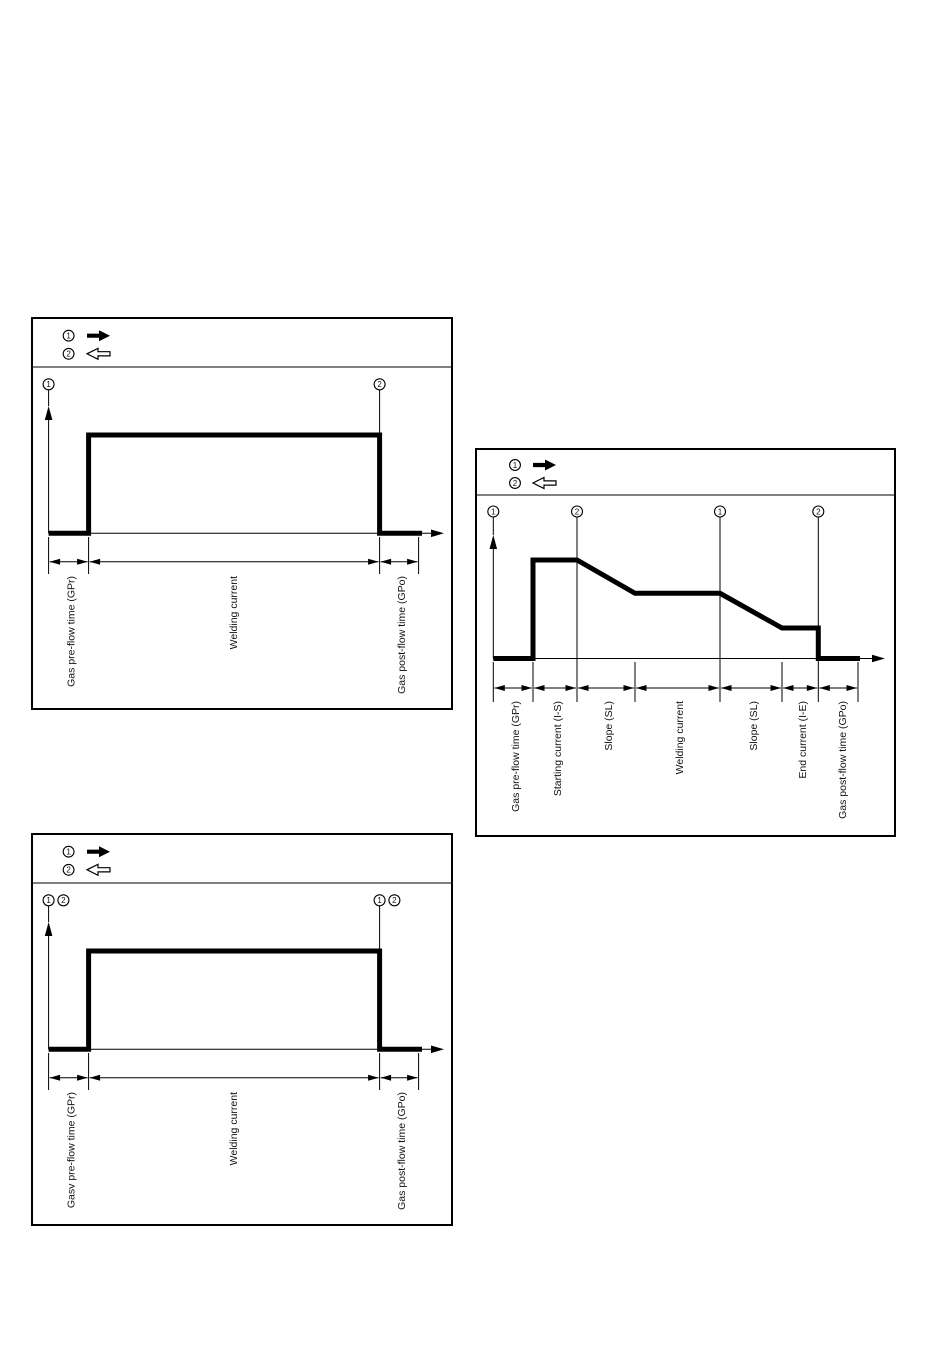  I want to click on timing-diagram-right-canvas: 1 2 1 2 1 2, so click(685, 639).